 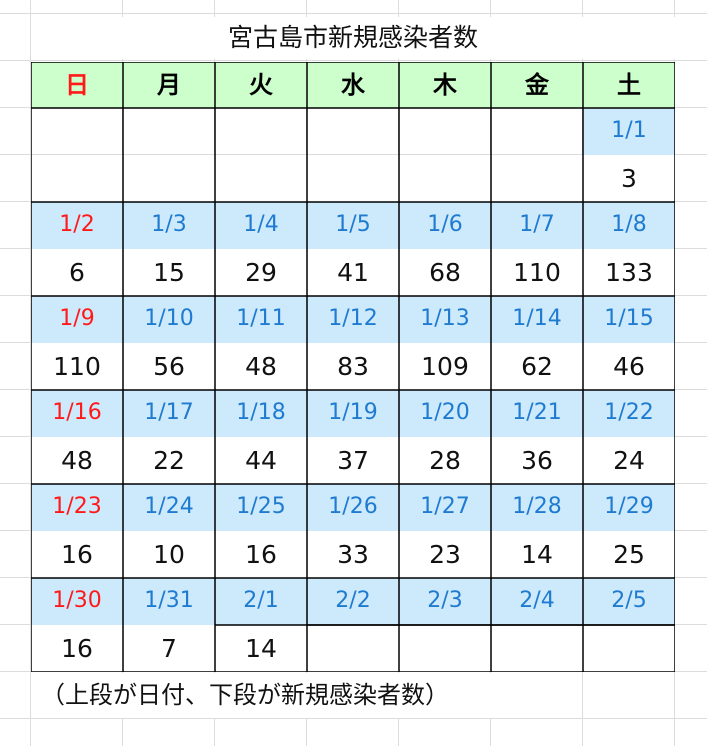 I want to click on date-cell: 1/24, so click(x=169, y=507).